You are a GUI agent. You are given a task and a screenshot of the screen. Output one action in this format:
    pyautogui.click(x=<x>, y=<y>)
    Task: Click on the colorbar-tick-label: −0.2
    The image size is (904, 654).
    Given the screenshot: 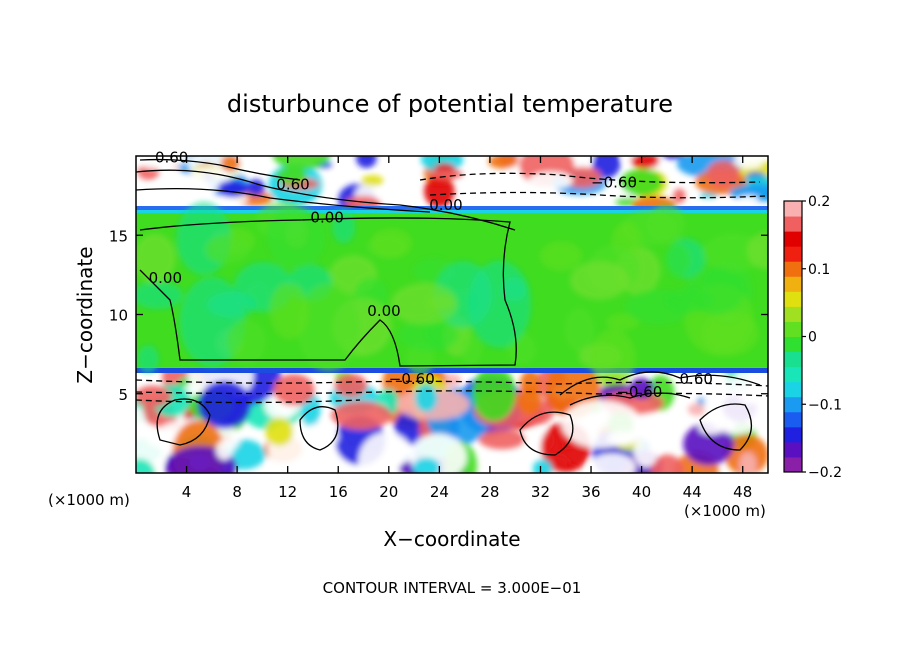 What is the action you would take?
    pyautogui.click(x=825, y=473)
    